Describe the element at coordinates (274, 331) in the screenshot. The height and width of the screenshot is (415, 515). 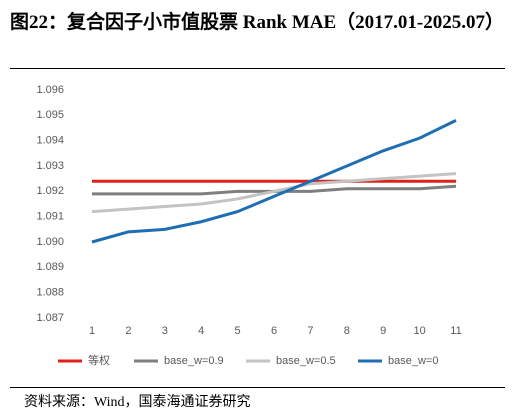
I see `x-tick-label: 6` at that location.